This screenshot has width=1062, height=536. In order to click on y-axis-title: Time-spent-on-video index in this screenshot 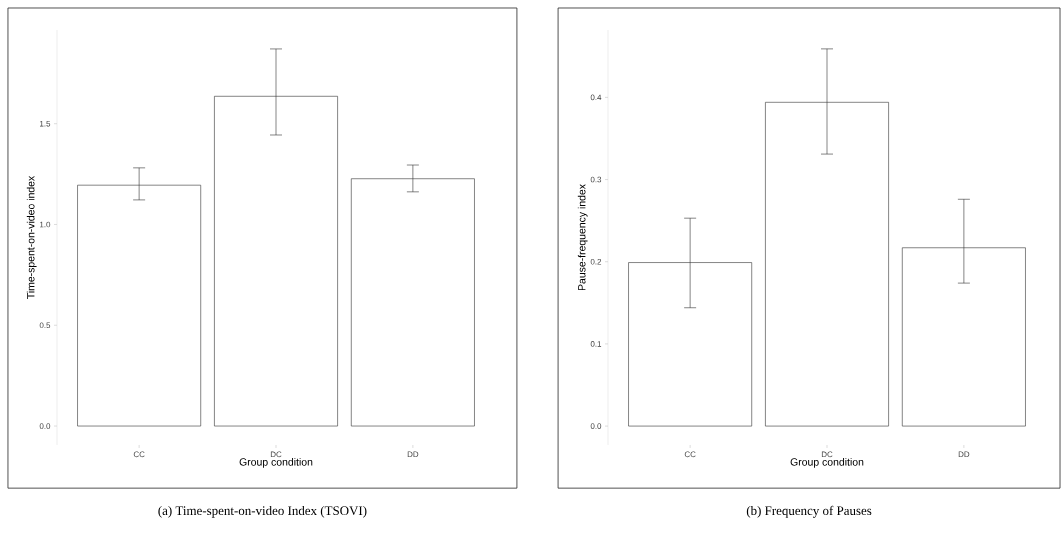, I will do `click(31, 237)`.